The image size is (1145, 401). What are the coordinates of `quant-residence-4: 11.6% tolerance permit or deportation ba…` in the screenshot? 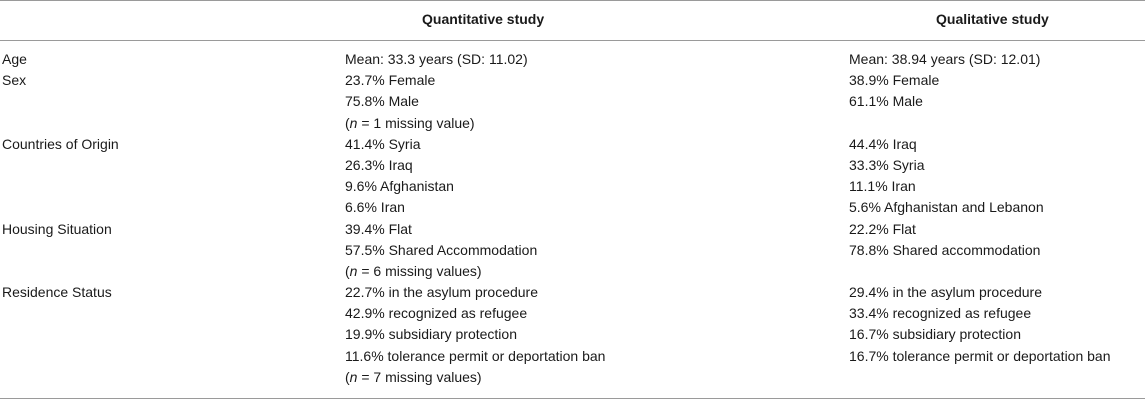 It's located at (475, 355).